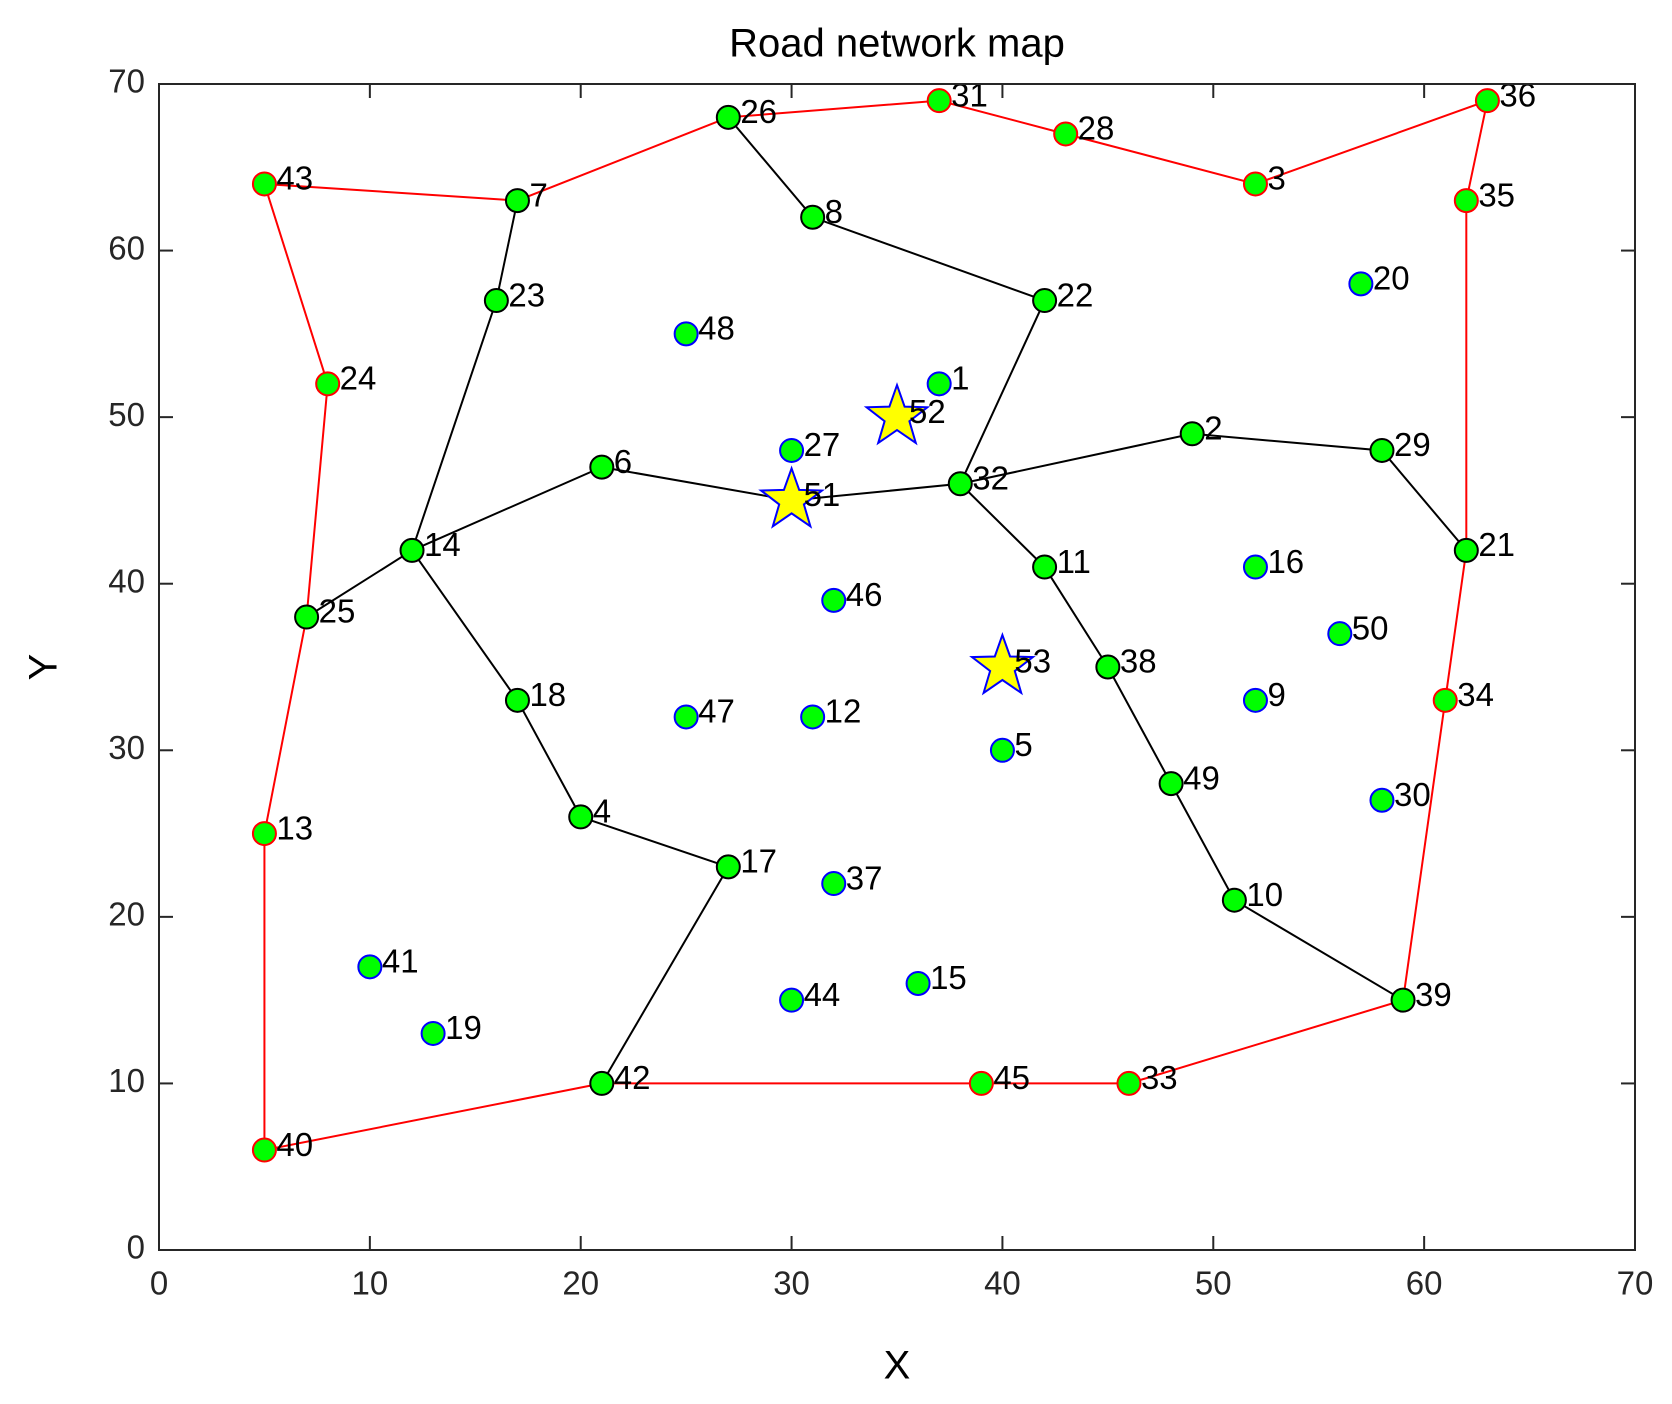 This screenshot has height=1404, width=1672. What do you see at coordinates (1011, 1077) in the screenshot?
I see `node-label: 45` at bounding box center [1011, 1077].